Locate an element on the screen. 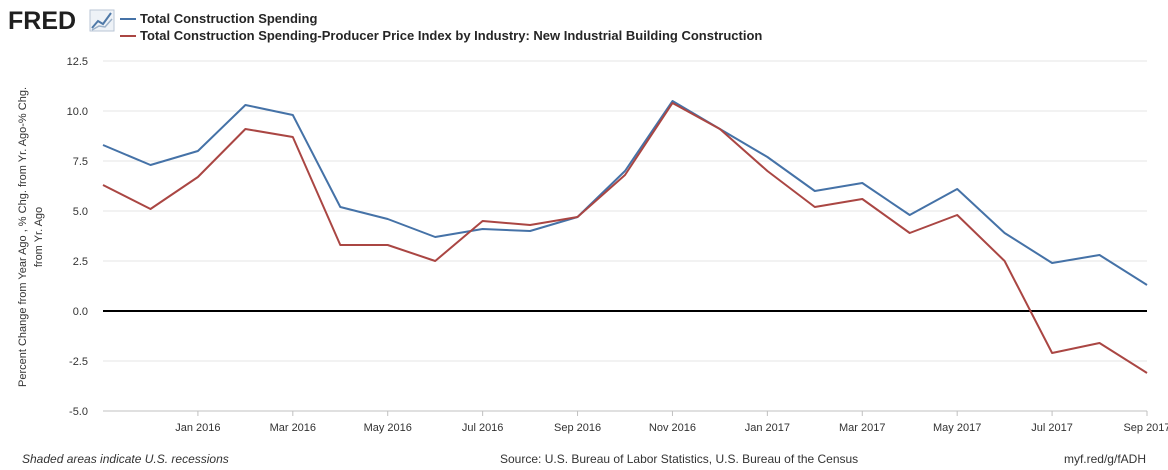 The height and width of the screenshot is (470, 1168). y-tick-label: 10.0 is located at coordinates (77, 112).